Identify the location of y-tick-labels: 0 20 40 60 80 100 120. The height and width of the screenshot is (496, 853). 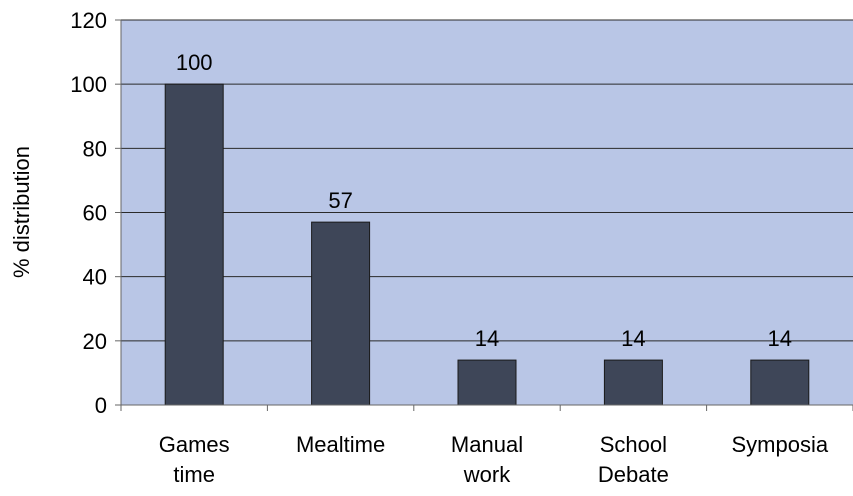
(88, 213).